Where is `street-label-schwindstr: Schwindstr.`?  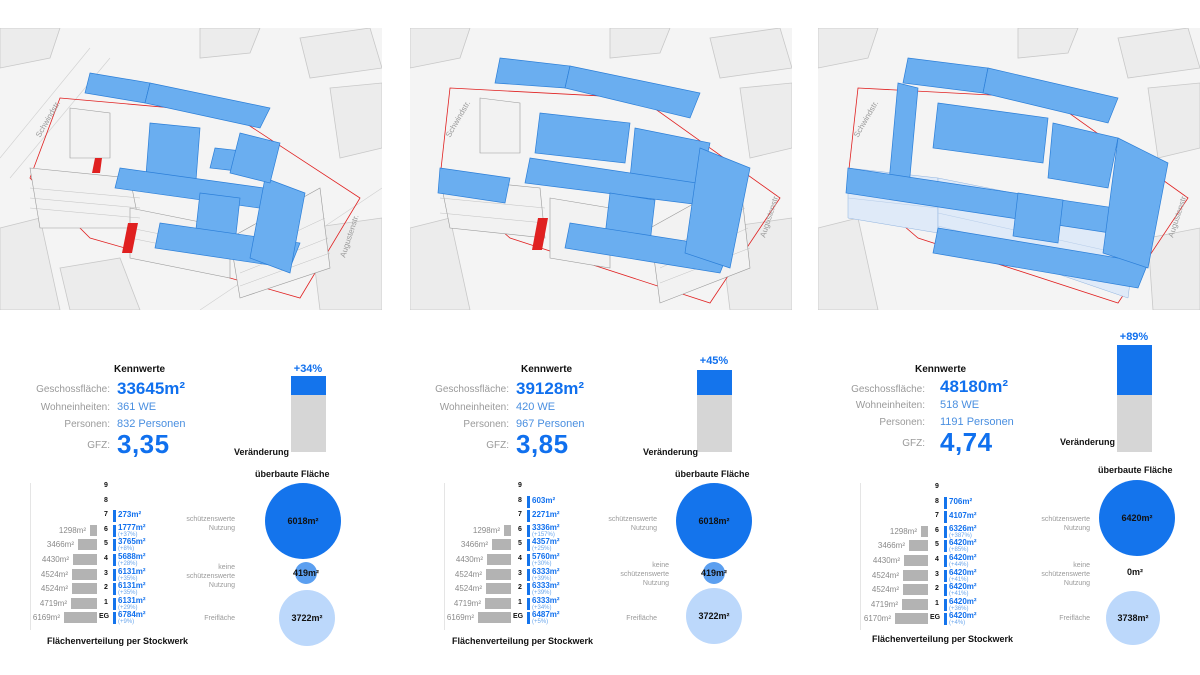
street-label-schwindstr: Schwindstr. is located at coordinates (48, 119).